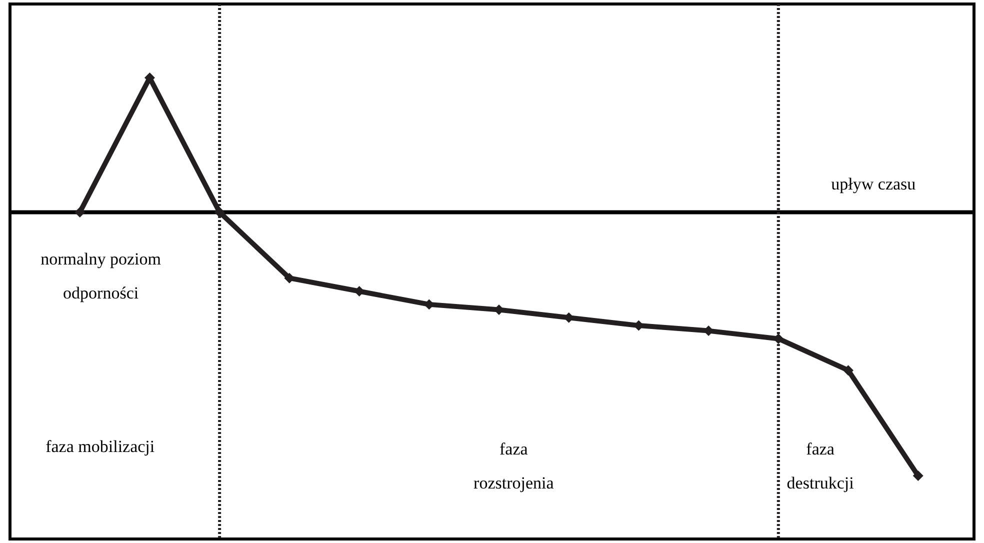 The height and width of the screenshot is (543, 984). I want to click on annotation: faza destrukcji, so click(820, 465).